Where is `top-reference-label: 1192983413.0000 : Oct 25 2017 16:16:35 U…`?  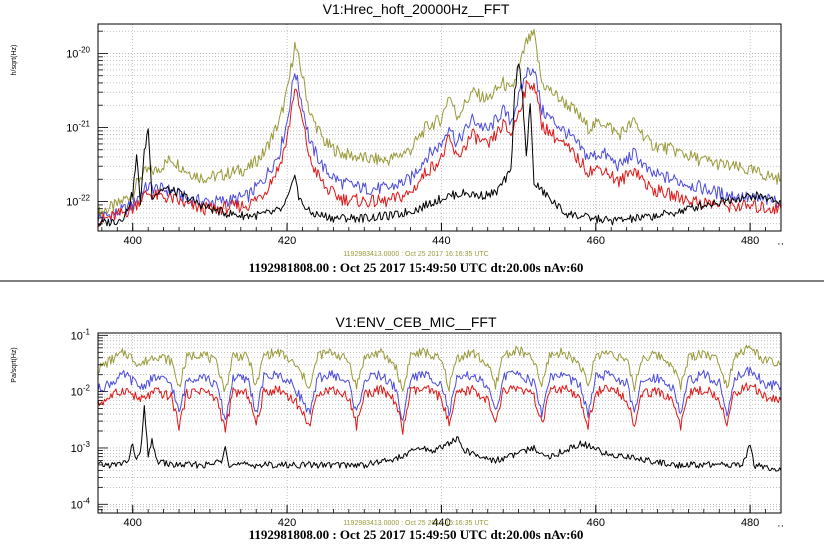 top-reference-label: 1192983413.0000 : Oct 25 2017 16:16:35 U… is located at coordinates (415, 254).